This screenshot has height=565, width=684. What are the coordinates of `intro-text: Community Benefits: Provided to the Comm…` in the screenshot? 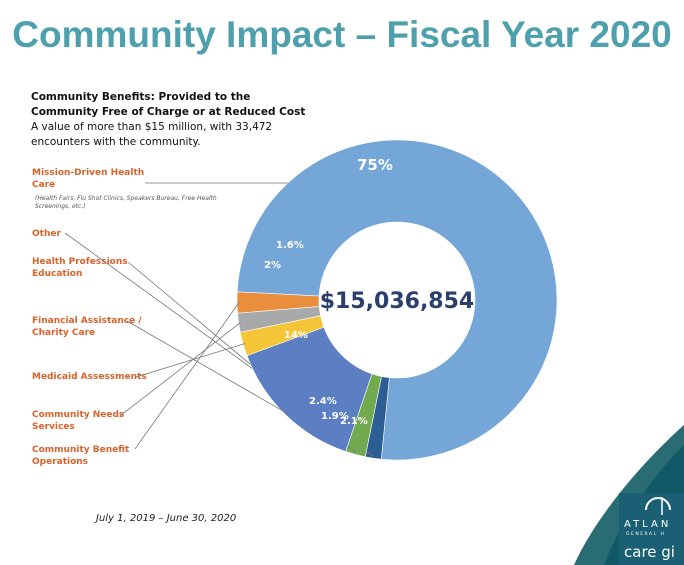 It's located at (176, 120).